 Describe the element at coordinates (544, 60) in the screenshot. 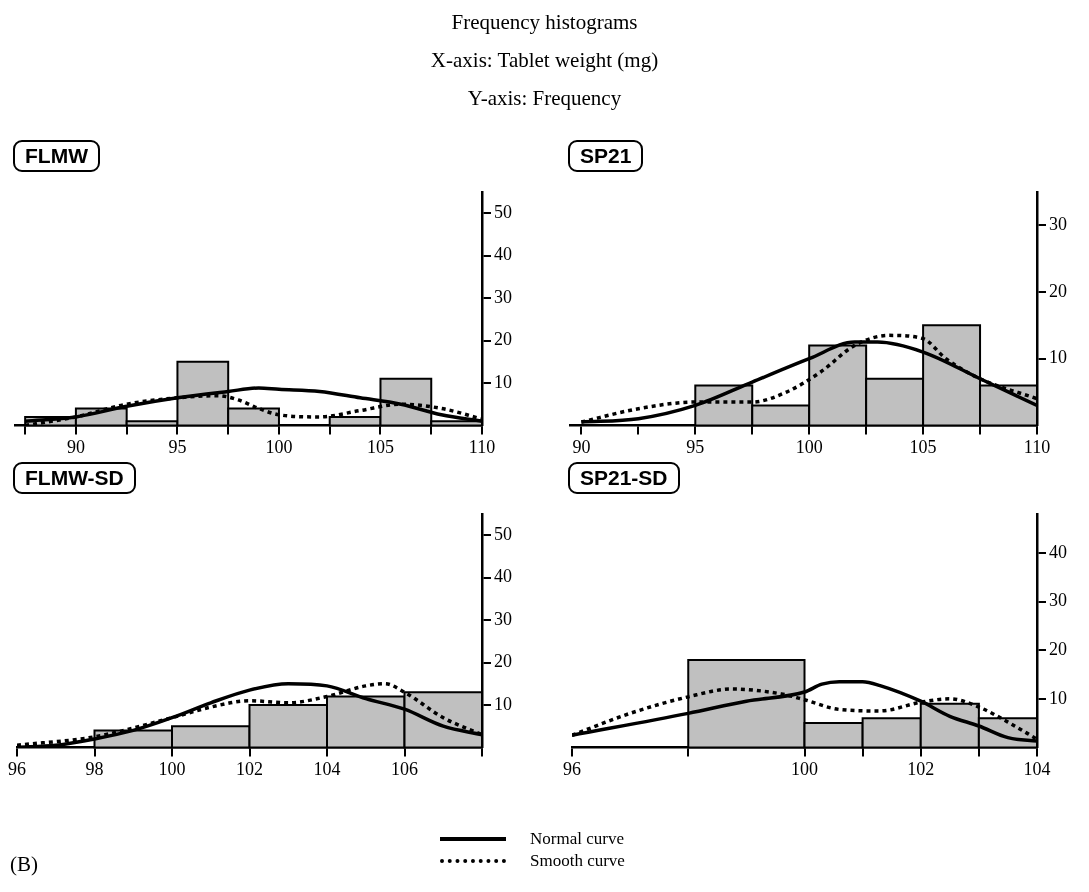

I see `text: X-axis: Tablet weight (mg)` at that location.